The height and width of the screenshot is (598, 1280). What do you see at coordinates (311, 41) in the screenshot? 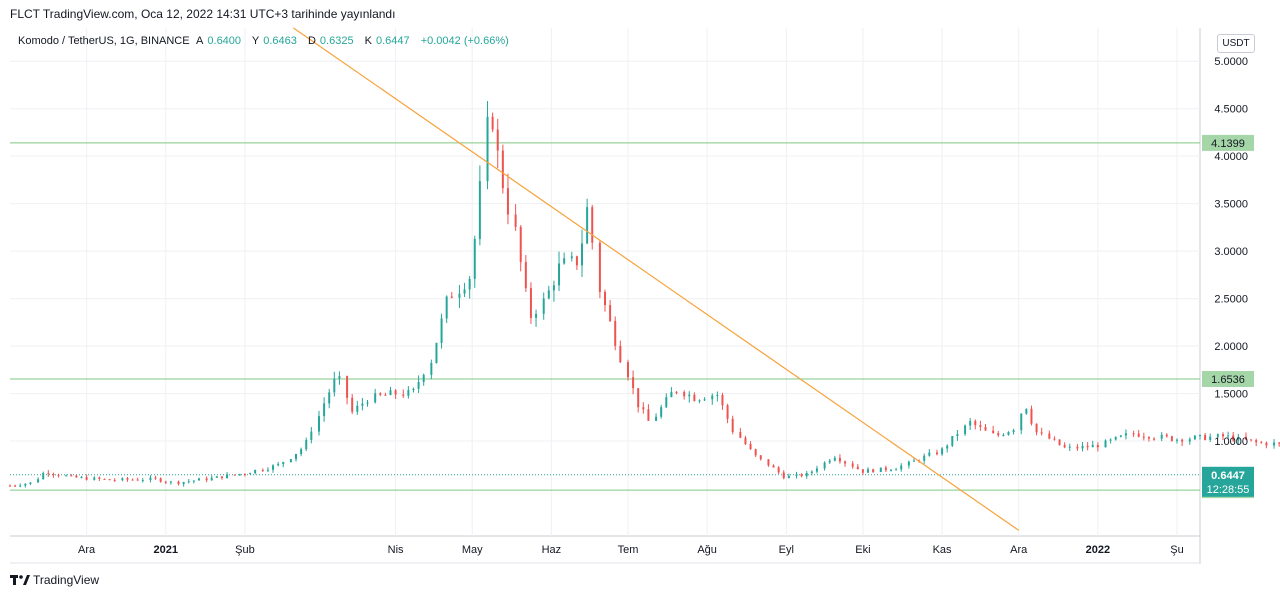
I see `low-label: D` at bounding box center [311, 41].